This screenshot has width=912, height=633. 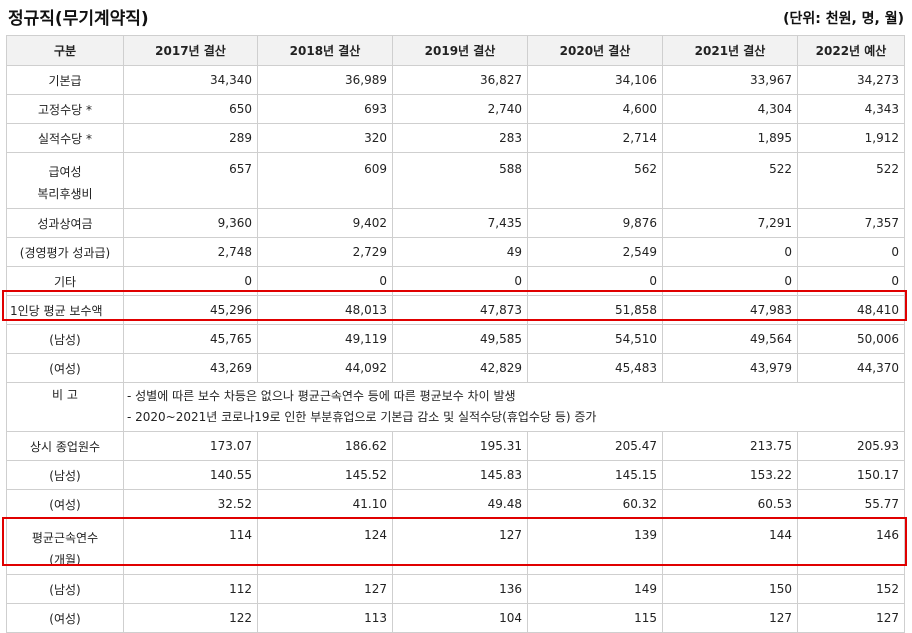 I want to click on cell-2019: 49, so click(x=460, y=252).